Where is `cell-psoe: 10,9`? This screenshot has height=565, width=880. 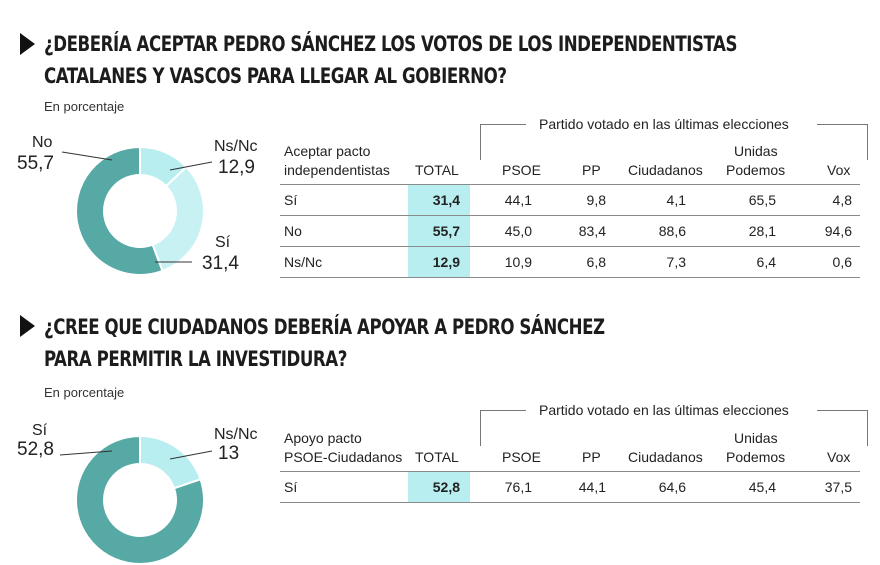
cell-psoe: 10,9 is located at coordinates (505, 262).